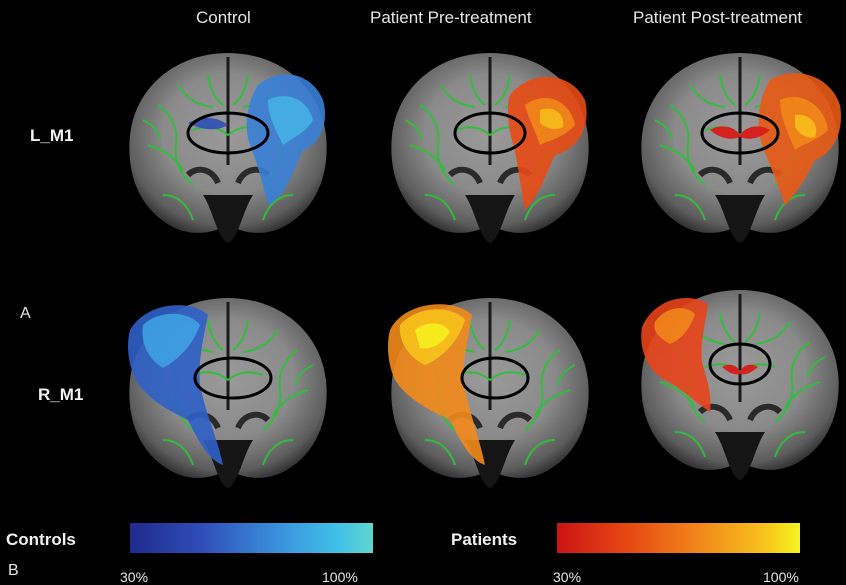  Describe the element at coordinates (52, 135) in the screenshot. I see `row-label-l-m1: L_M1` at that location.